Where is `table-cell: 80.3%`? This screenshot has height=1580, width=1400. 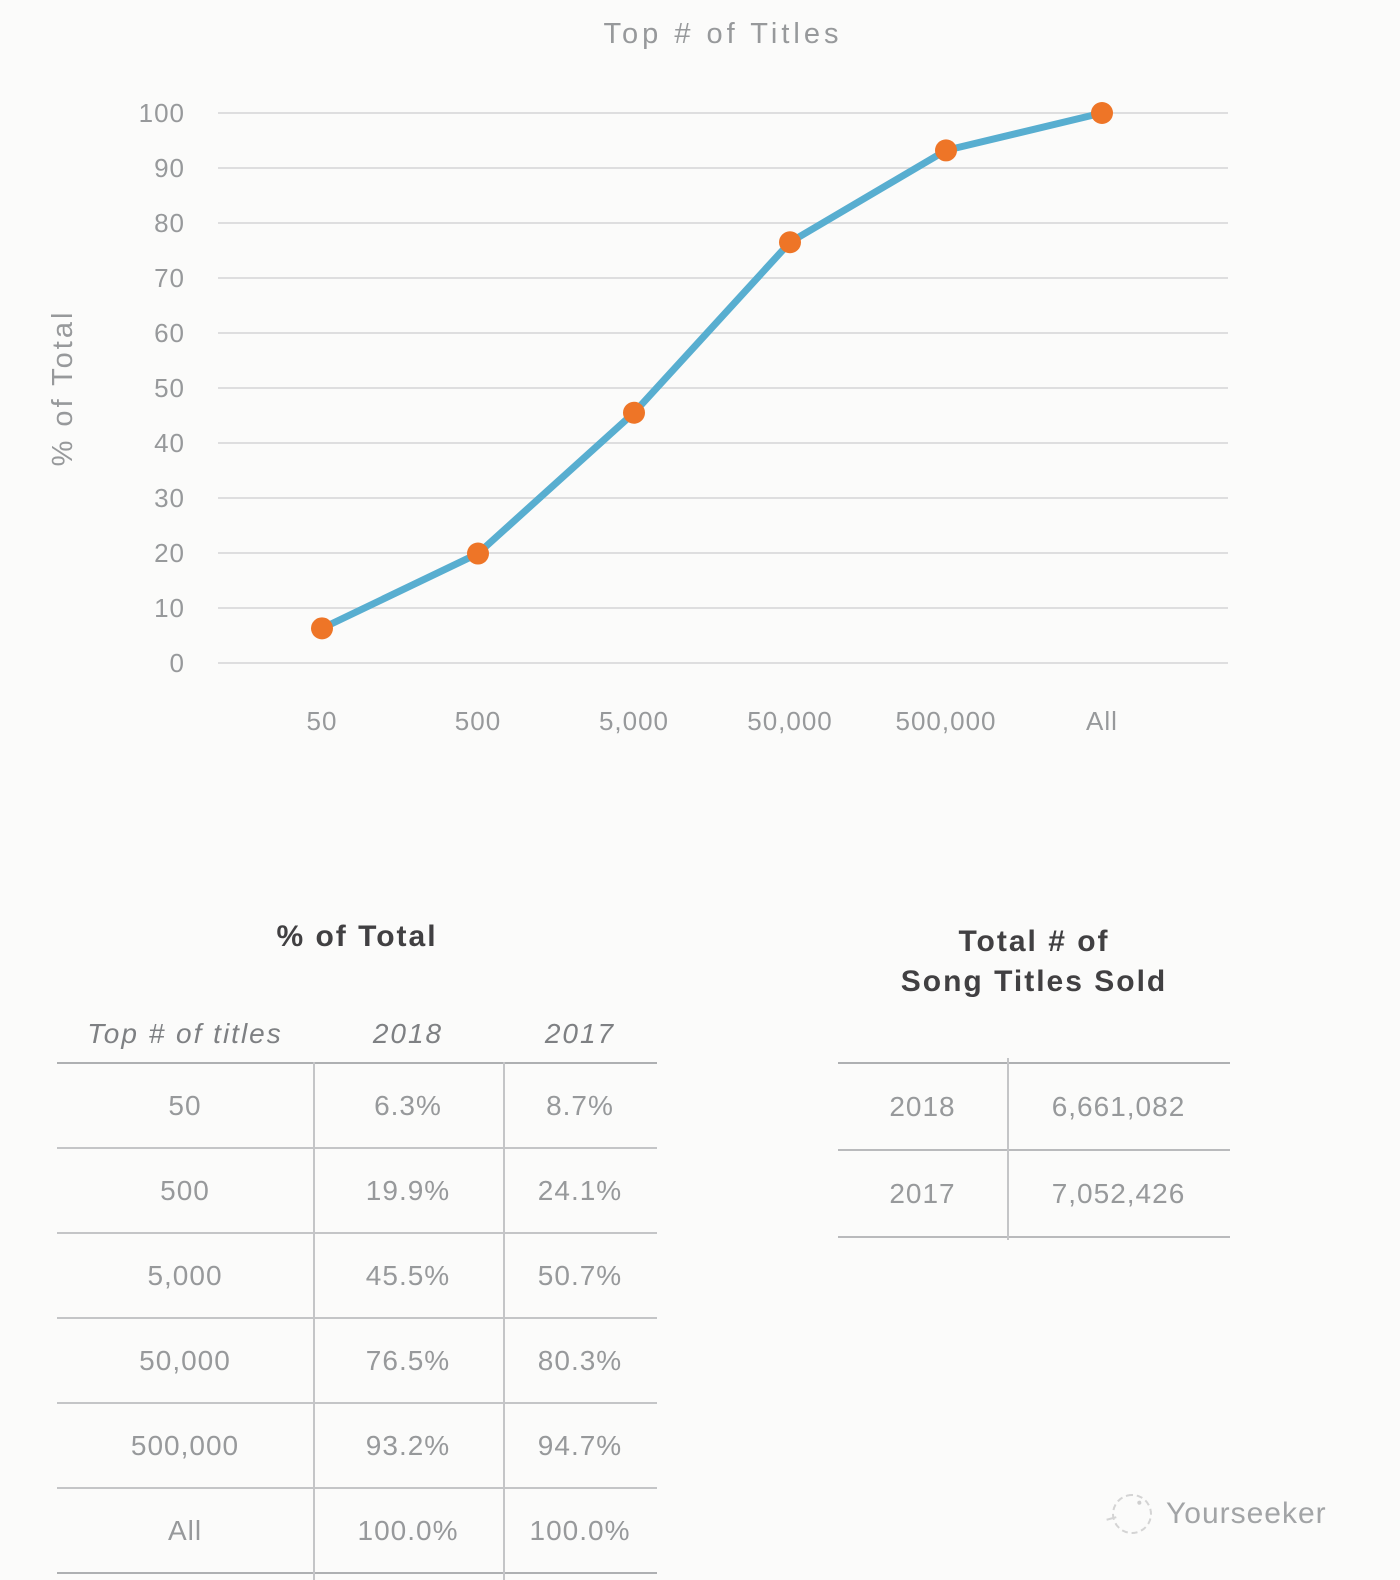
table-cell: 80.3% is located at coordinates (580, 1360).